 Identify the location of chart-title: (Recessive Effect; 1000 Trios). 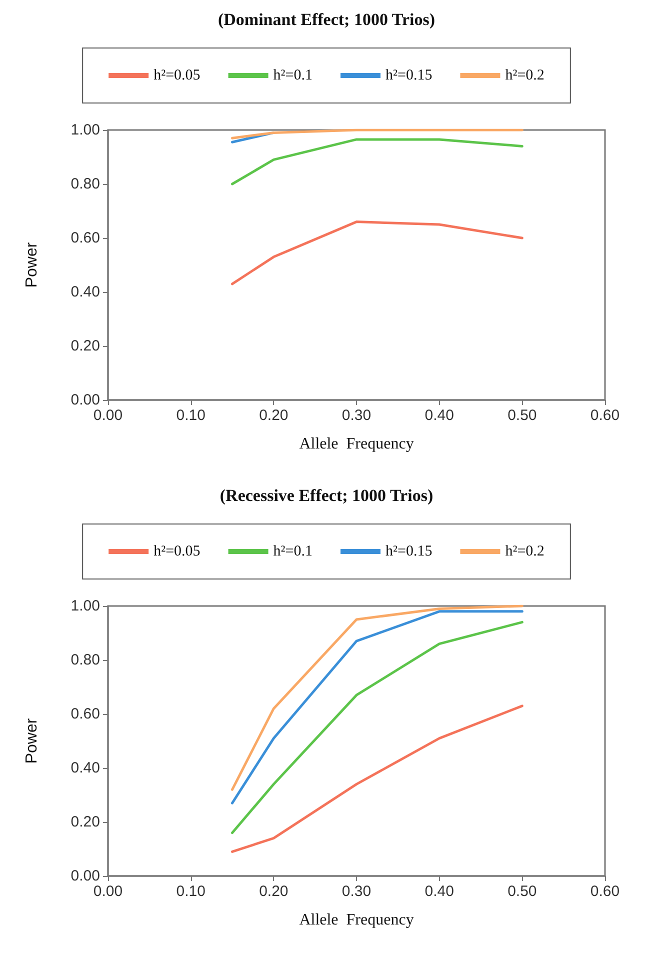
(327, 495).